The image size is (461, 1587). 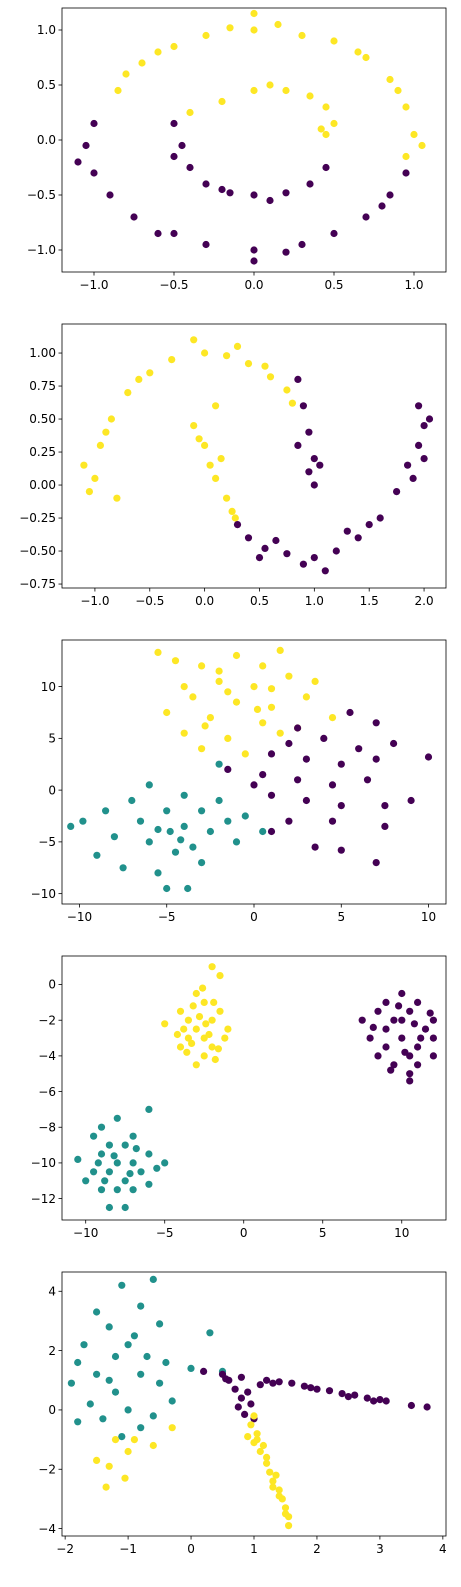 What do you see at coordinates (317, 1549) in the screenshot?
I see `x-tick-label: 2` at bounding box center [317, 1549].